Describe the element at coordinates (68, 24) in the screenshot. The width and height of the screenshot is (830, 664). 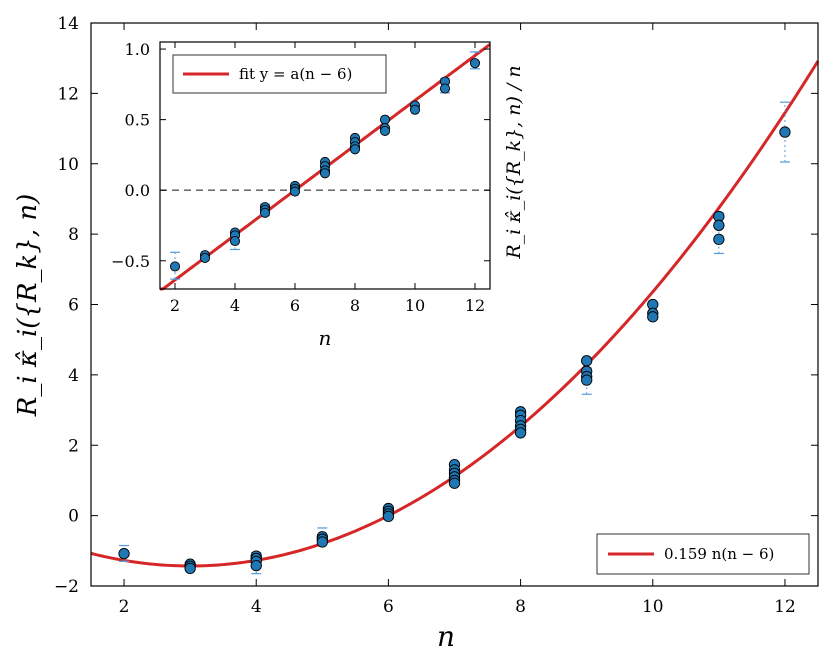
I see `main-y-tick-label: 14` at that location.